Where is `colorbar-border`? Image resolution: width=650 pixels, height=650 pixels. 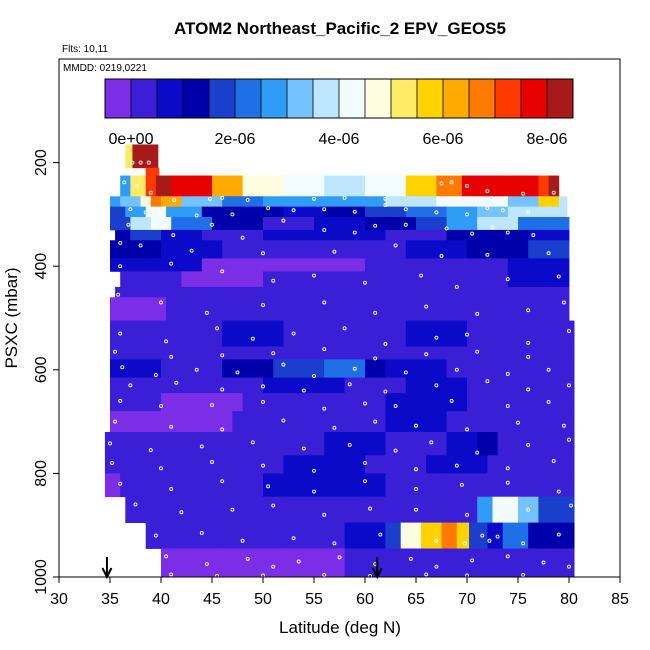
colorbar-border is located at coordinates (339, 98).